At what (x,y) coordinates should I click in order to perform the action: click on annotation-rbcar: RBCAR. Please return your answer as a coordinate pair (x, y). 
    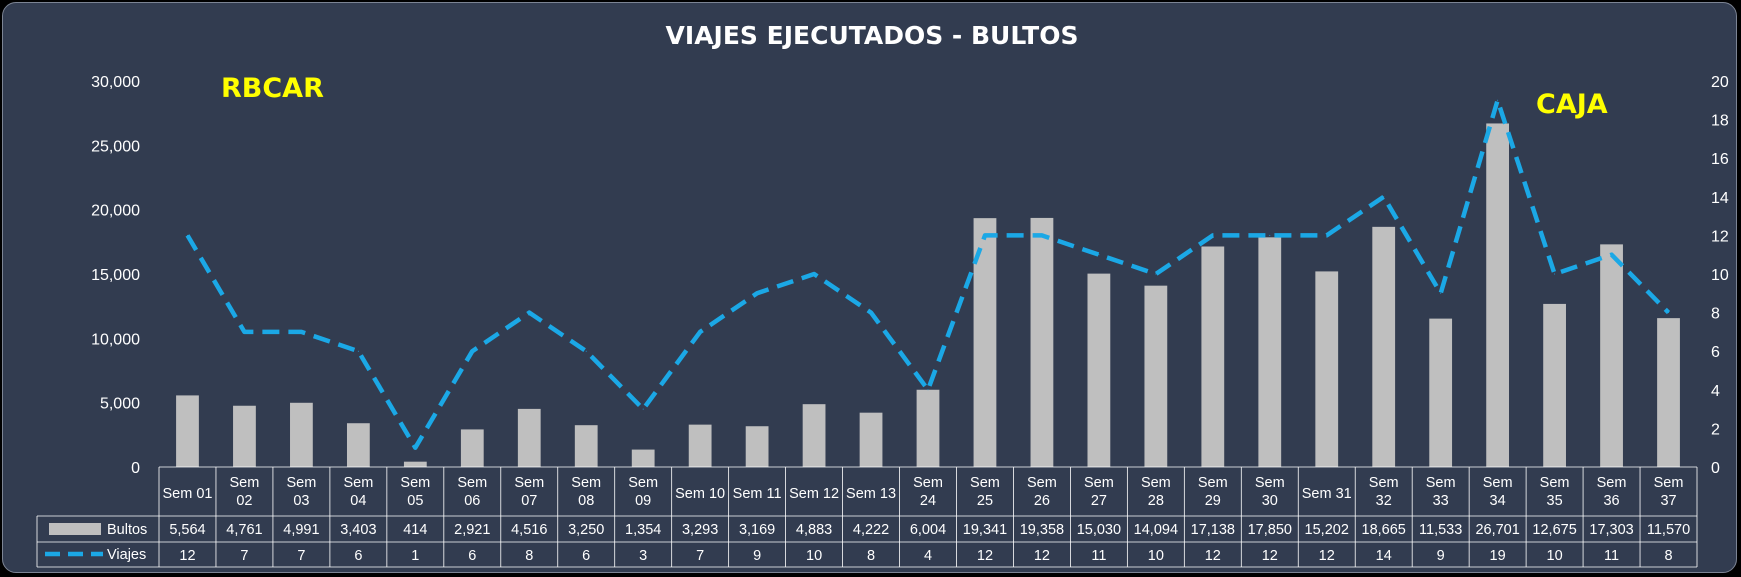
    Looking at the image, I should click on (272, 88).